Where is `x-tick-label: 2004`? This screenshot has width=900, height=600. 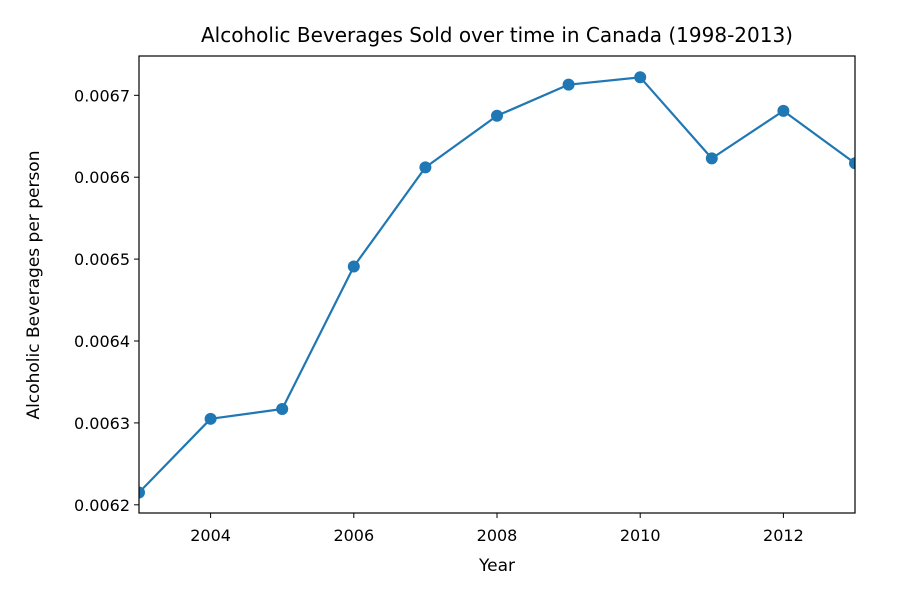 x-tick-label: 2004 is located at coordinates (210, 535).